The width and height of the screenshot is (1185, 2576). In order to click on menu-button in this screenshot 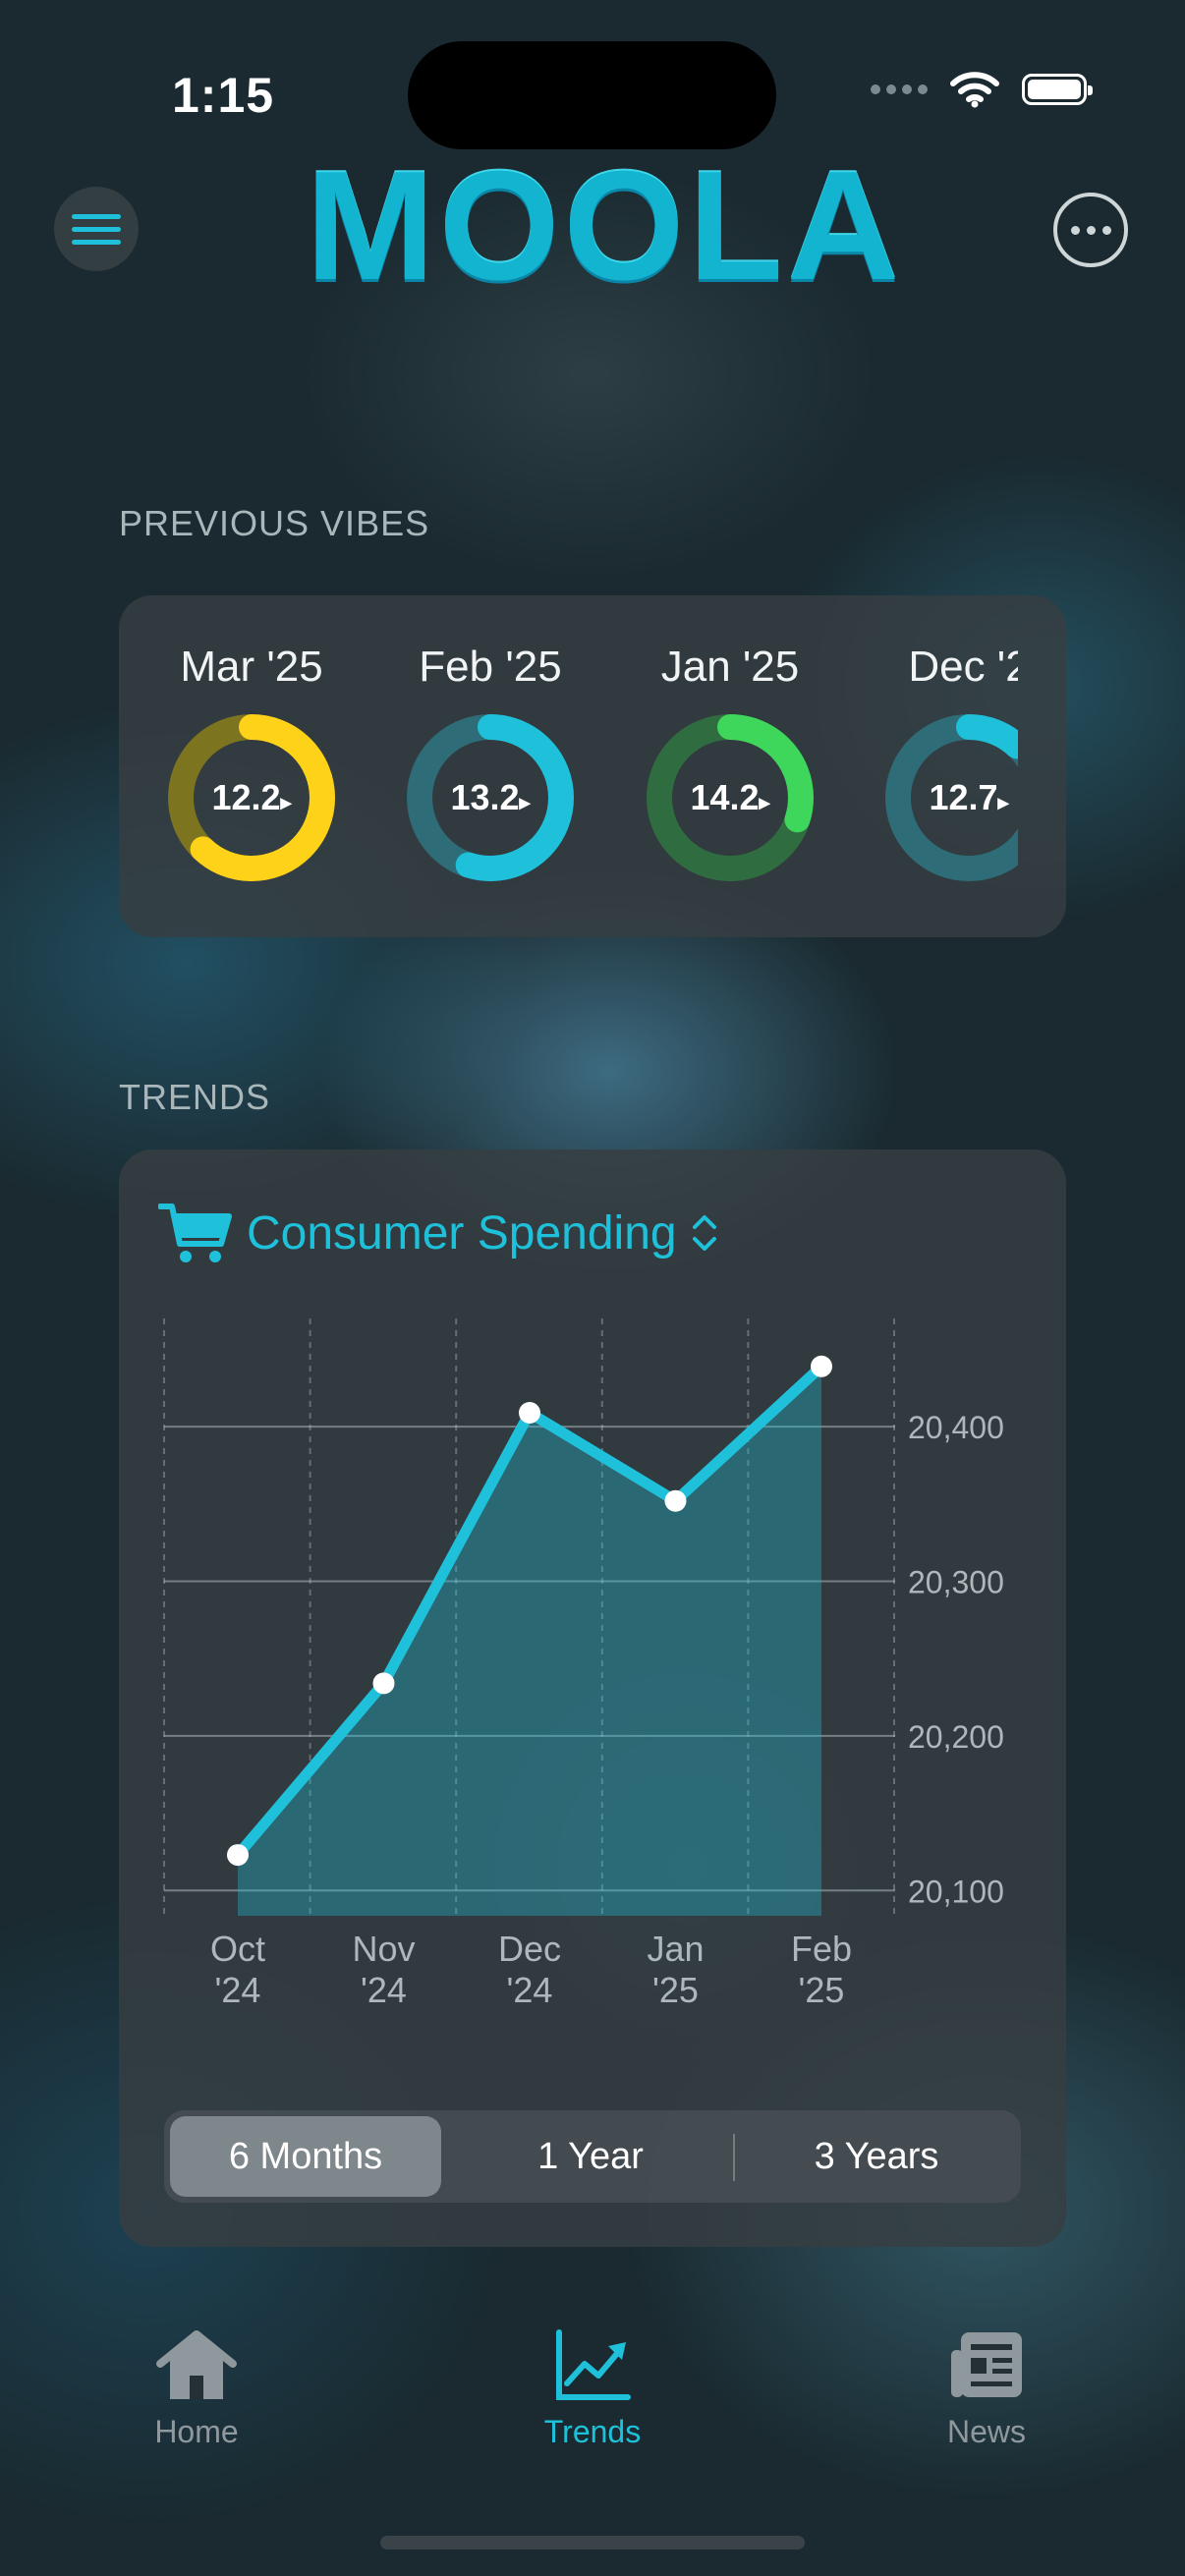, I will do `click(97, 229)`.